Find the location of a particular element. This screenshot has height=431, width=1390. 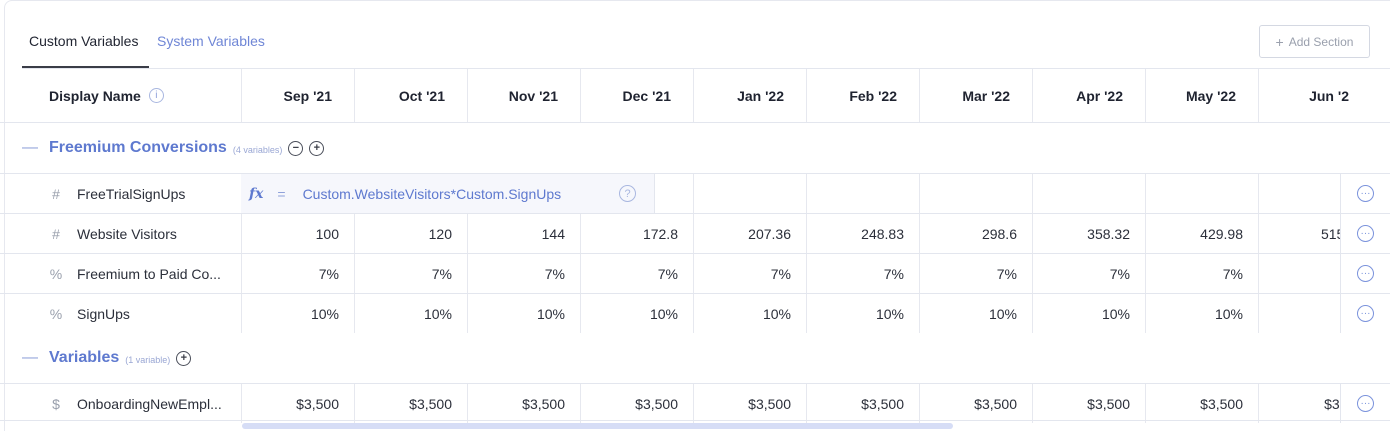

section-name: Variables is located at coordinates (84, 357).